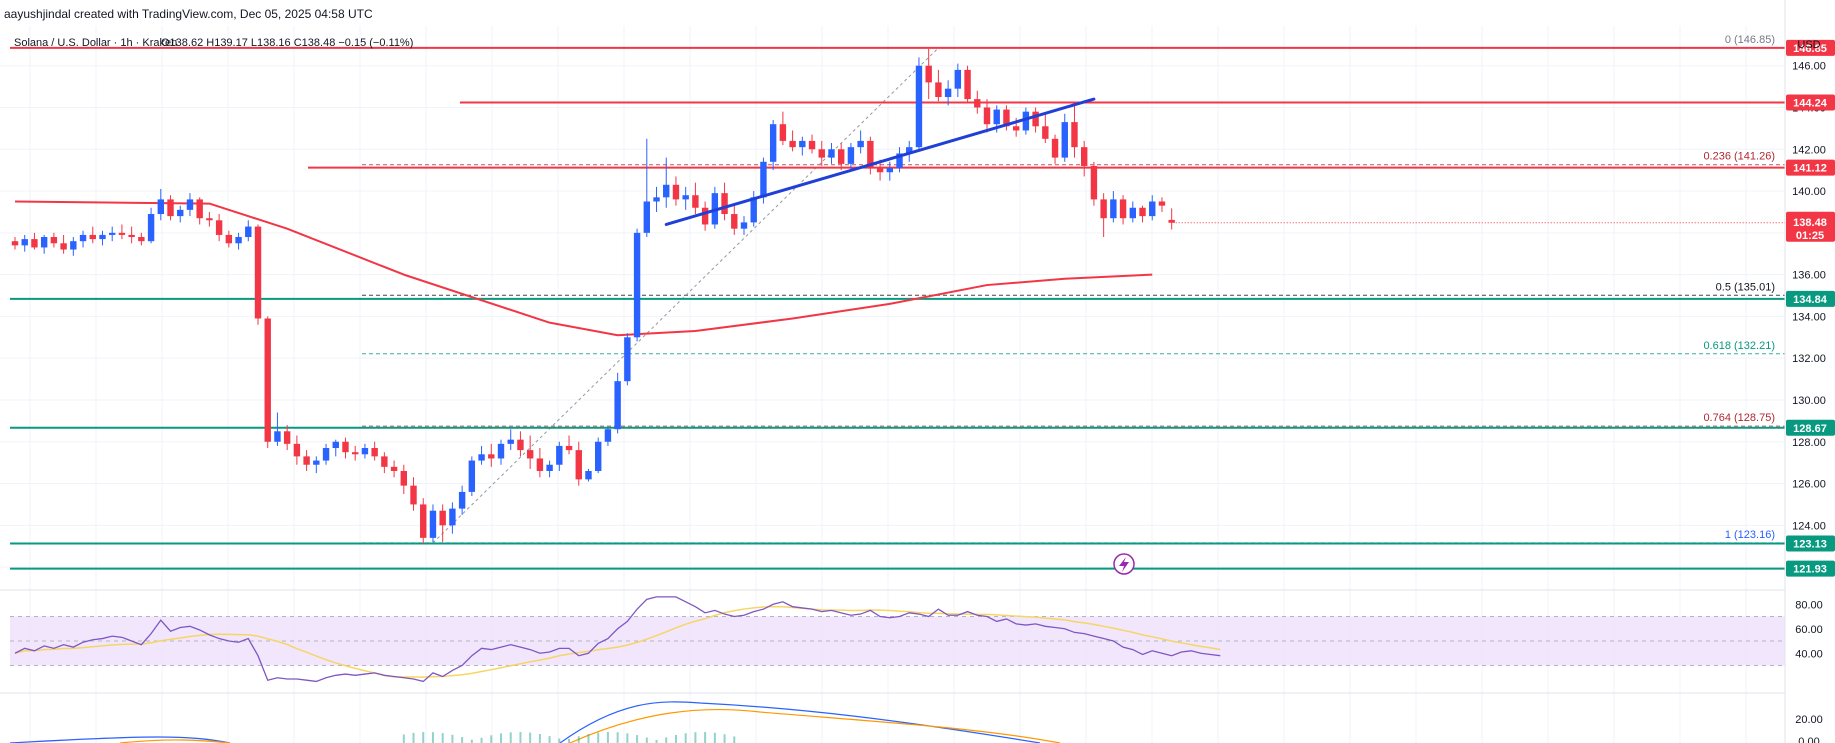  I want to click on rsi-tick-label: 60.00, so click(1809, 630).